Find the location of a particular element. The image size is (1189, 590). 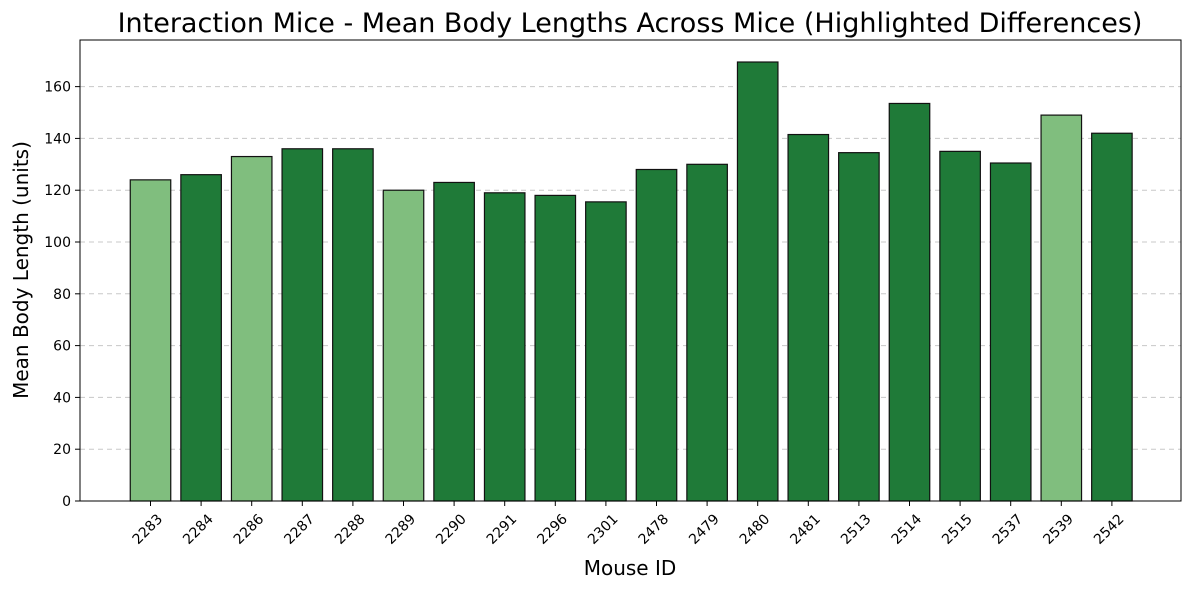

y-tick-label: 80 is located at coordinates (62, 295).